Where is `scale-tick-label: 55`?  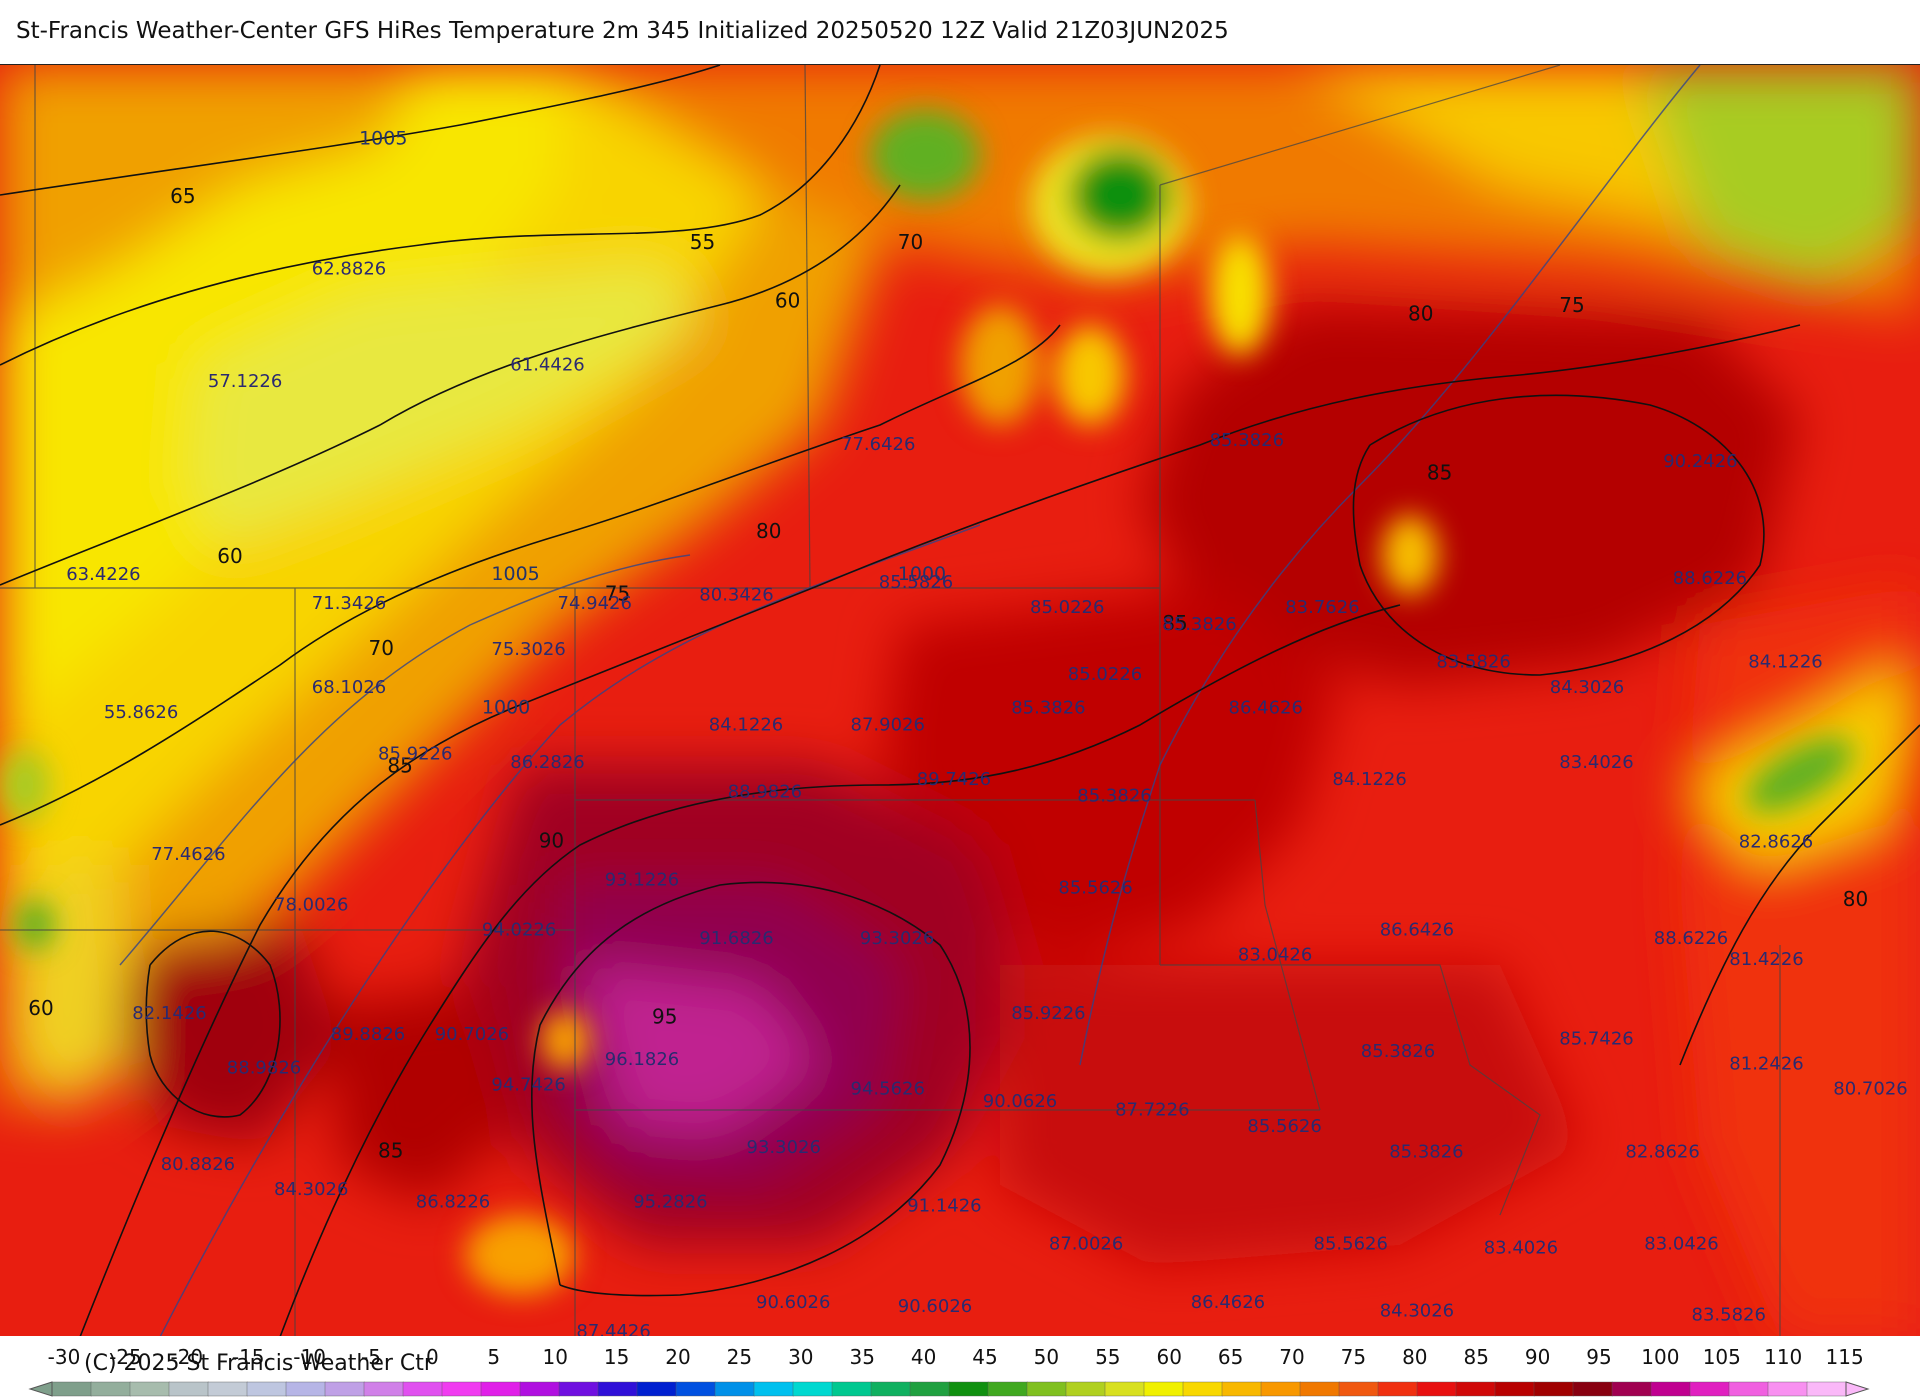
scale-tick-label: 55 is located at coordinates (1107, 1357).